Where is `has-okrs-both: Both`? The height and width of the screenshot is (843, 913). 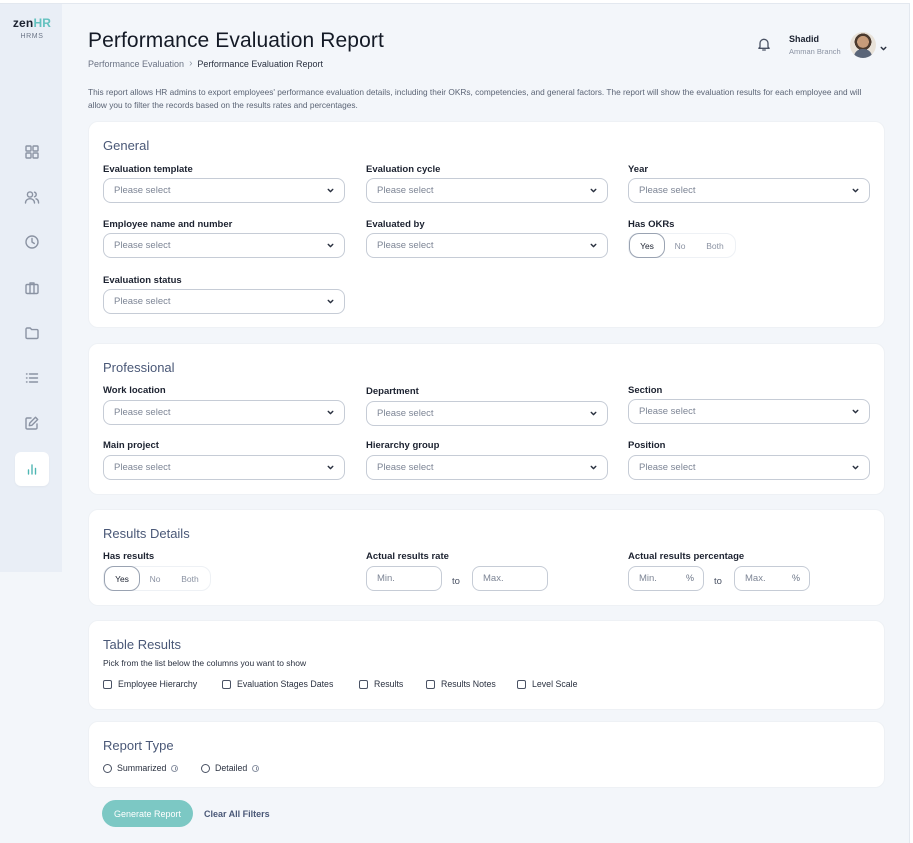
has-okrs-both: Both is located at coordinates (715, 245).